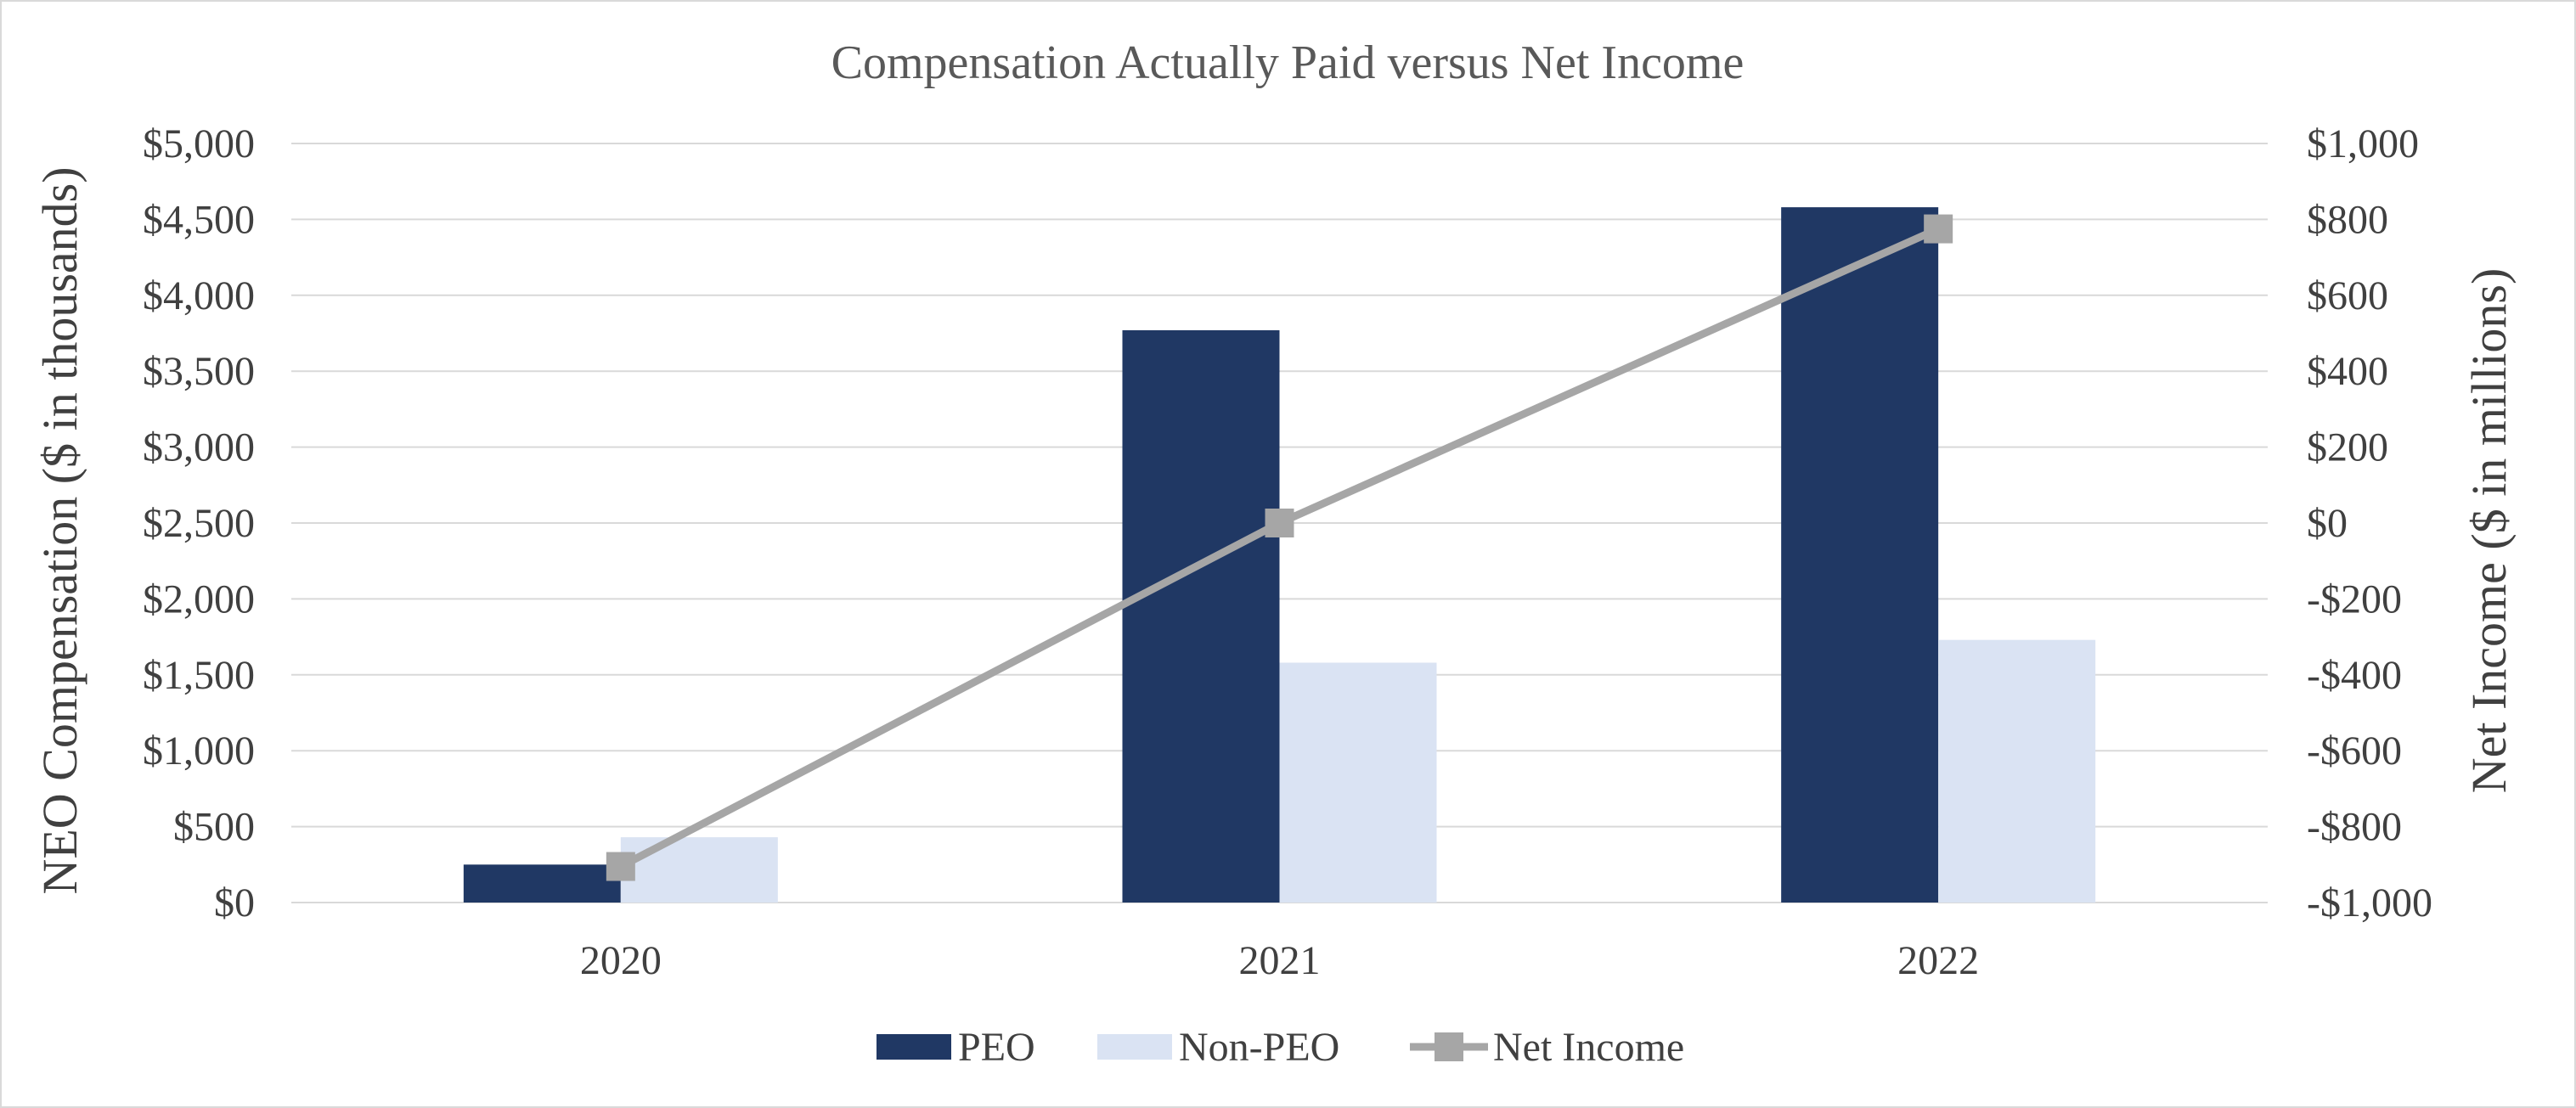 This screenshot has width=2576, height=1108. I want to click on legend-label-net-income: Net Income, so click(1588, 1047).